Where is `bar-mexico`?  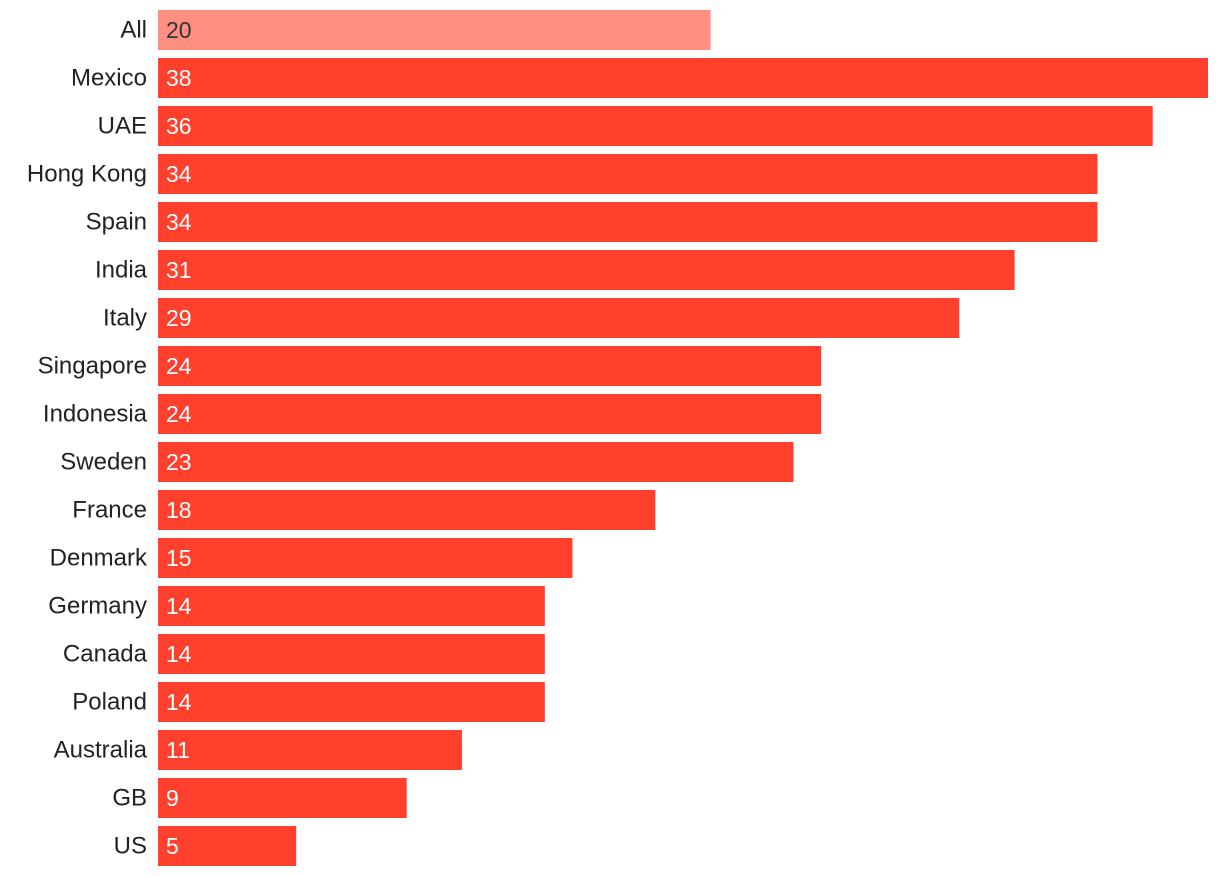
bar-mexico is located at coordinates (683, 78).